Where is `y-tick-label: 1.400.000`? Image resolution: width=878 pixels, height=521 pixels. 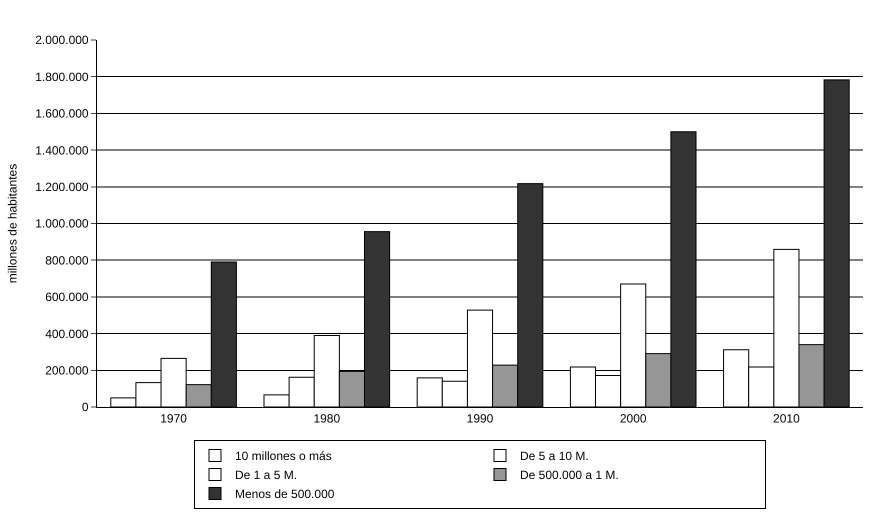 y-tick-label: 1.400.000 is located at coordinates (62, 150).